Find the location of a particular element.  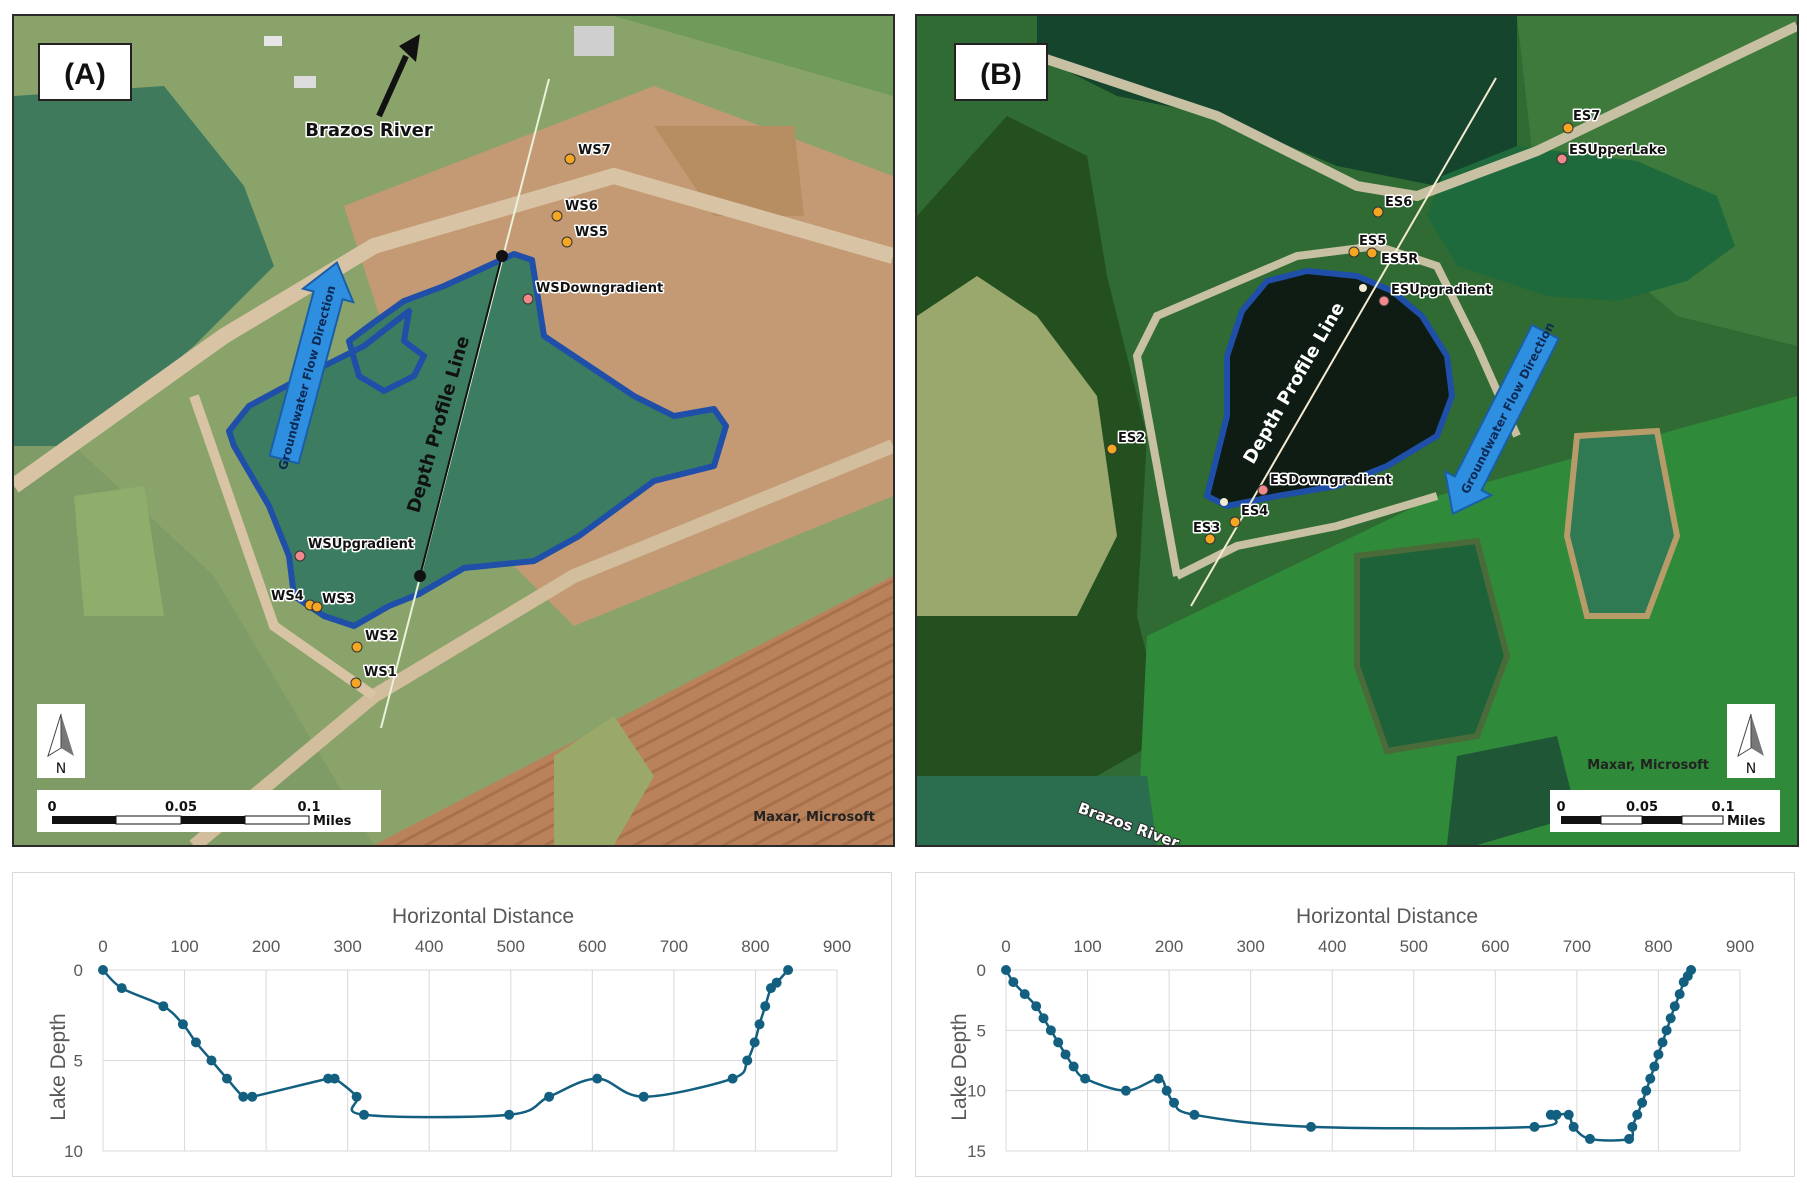

left-pond is located at coordinates (144, 266).